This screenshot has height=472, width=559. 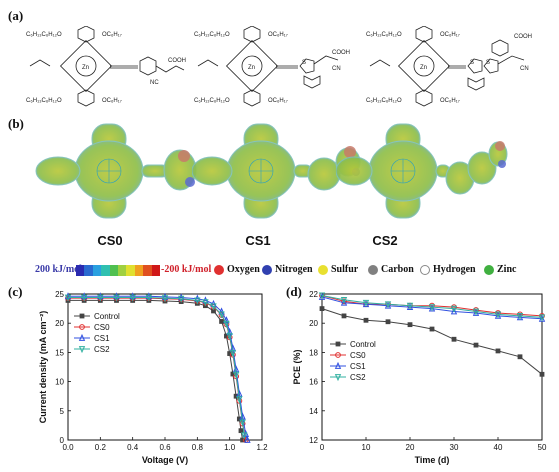 I want to click on jv-legend-label-cs1: CS1, so click(x=102, y=338).